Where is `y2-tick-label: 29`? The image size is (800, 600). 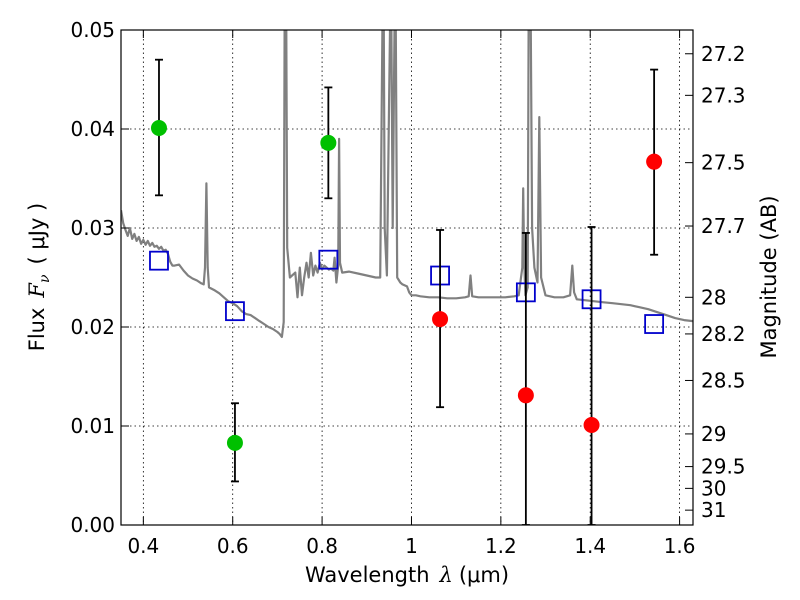
y2-tick-label: 29 is located at coordinates (713, 434).